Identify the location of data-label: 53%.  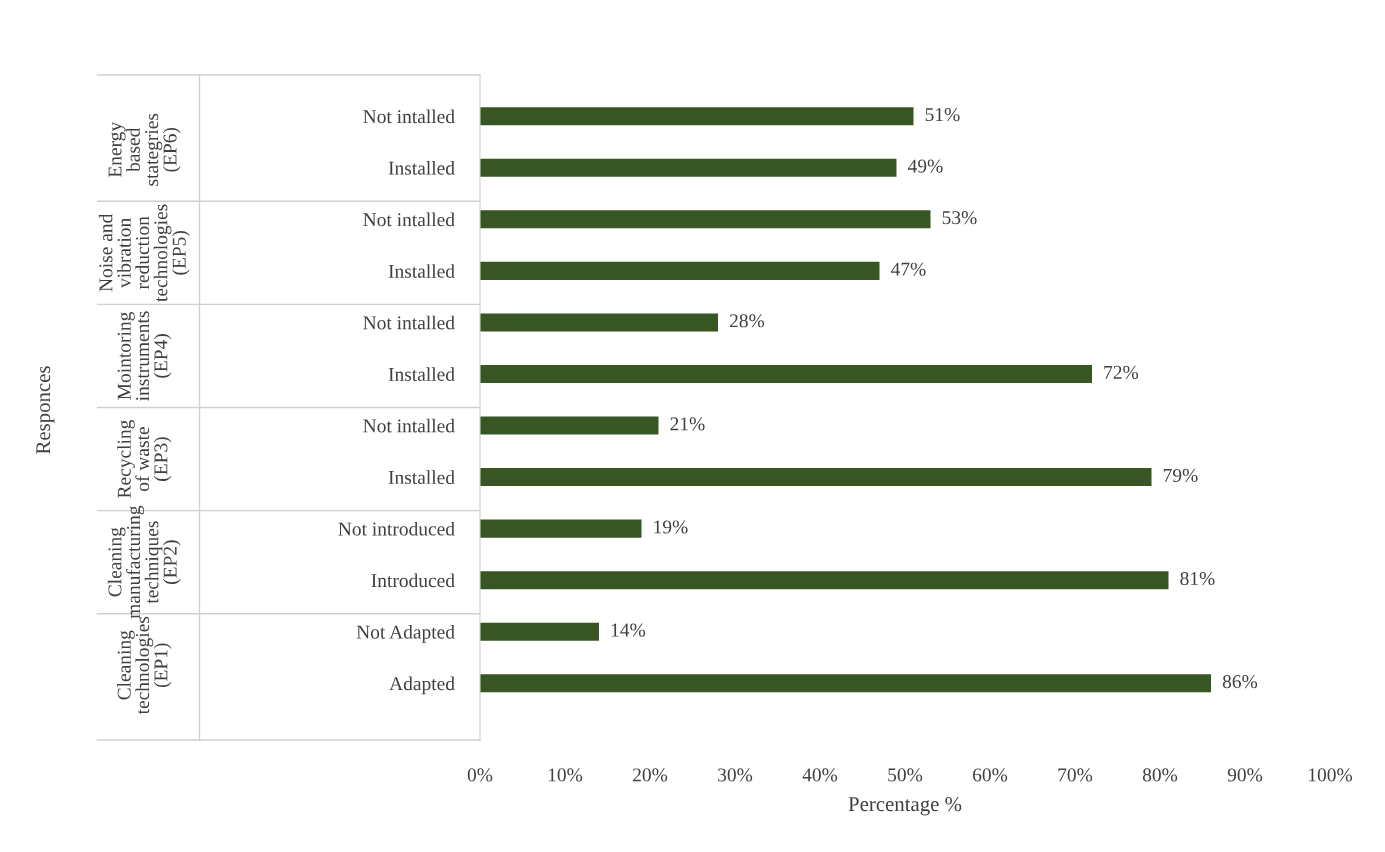
(959, 218).